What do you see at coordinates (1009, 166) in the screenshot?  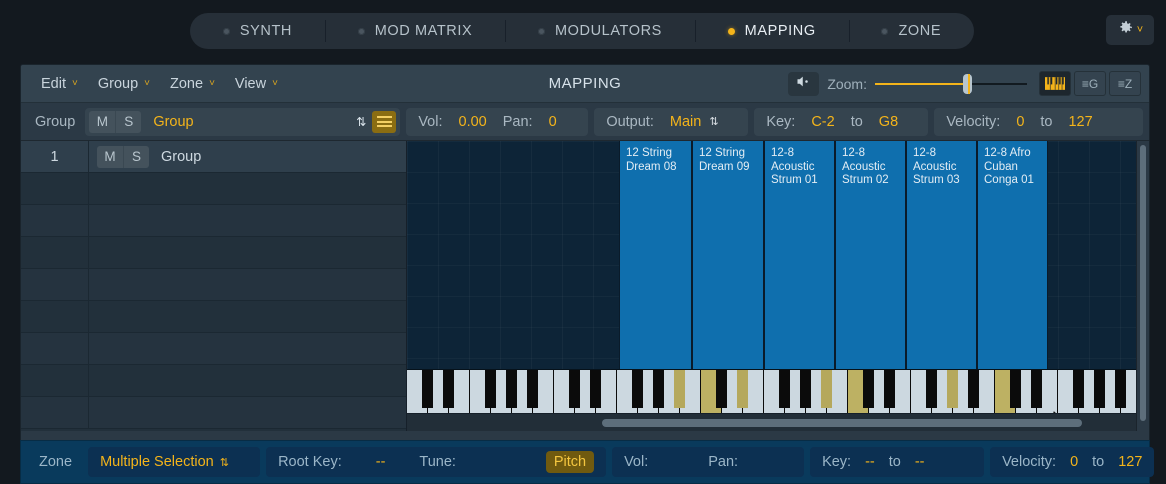 I see `zone-label: 12-8 Afro Cuban Conga 01` at bounding box center [1009, 166].